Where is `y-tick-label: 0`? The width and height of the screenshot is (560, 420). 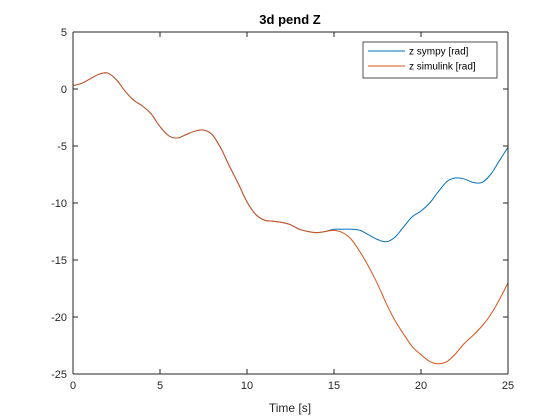 y-tick-label: 0 is located at coordinates (64, 90).